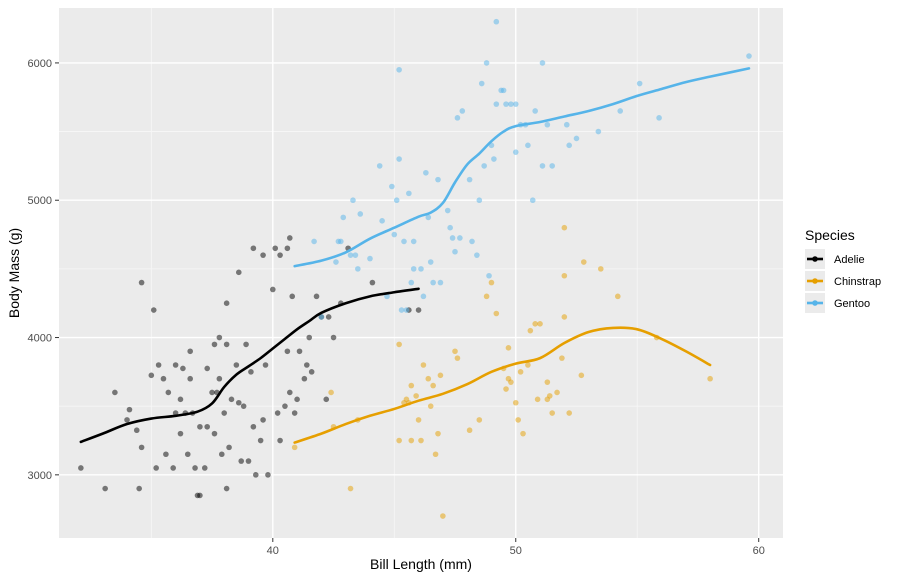 This screenshot has width=900, height=579. Describe the element at coordinates (857, 282) in the screenshot. I see `legend-label-chinstrap: Chinstrap` at that location.